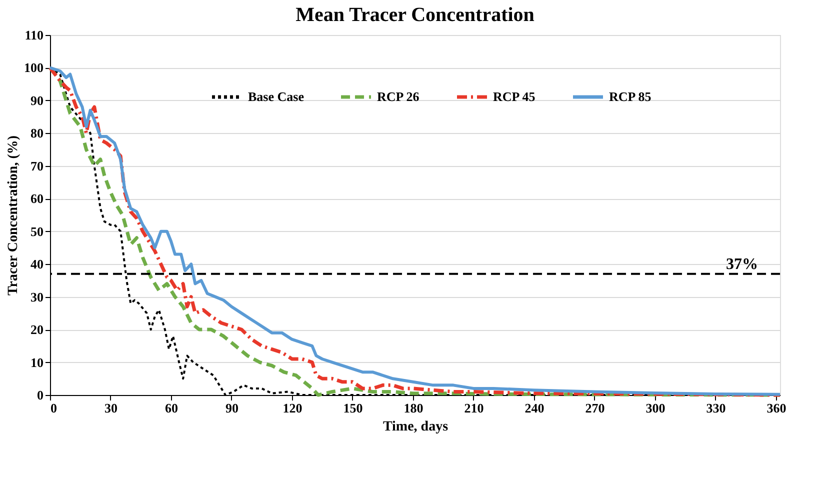 The image size is (828, 482). I want to click on x-tick-label: 210, so click(474, 408).